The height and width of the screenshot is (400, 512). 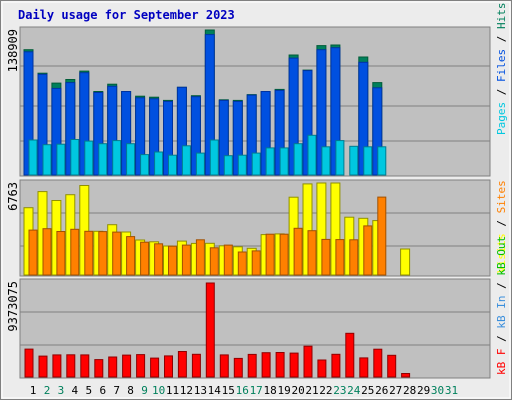 What do you see at coordinates (116, 390) in the screenshot?
I see `x-tick-label: 7` at bounding box center [116, 390].